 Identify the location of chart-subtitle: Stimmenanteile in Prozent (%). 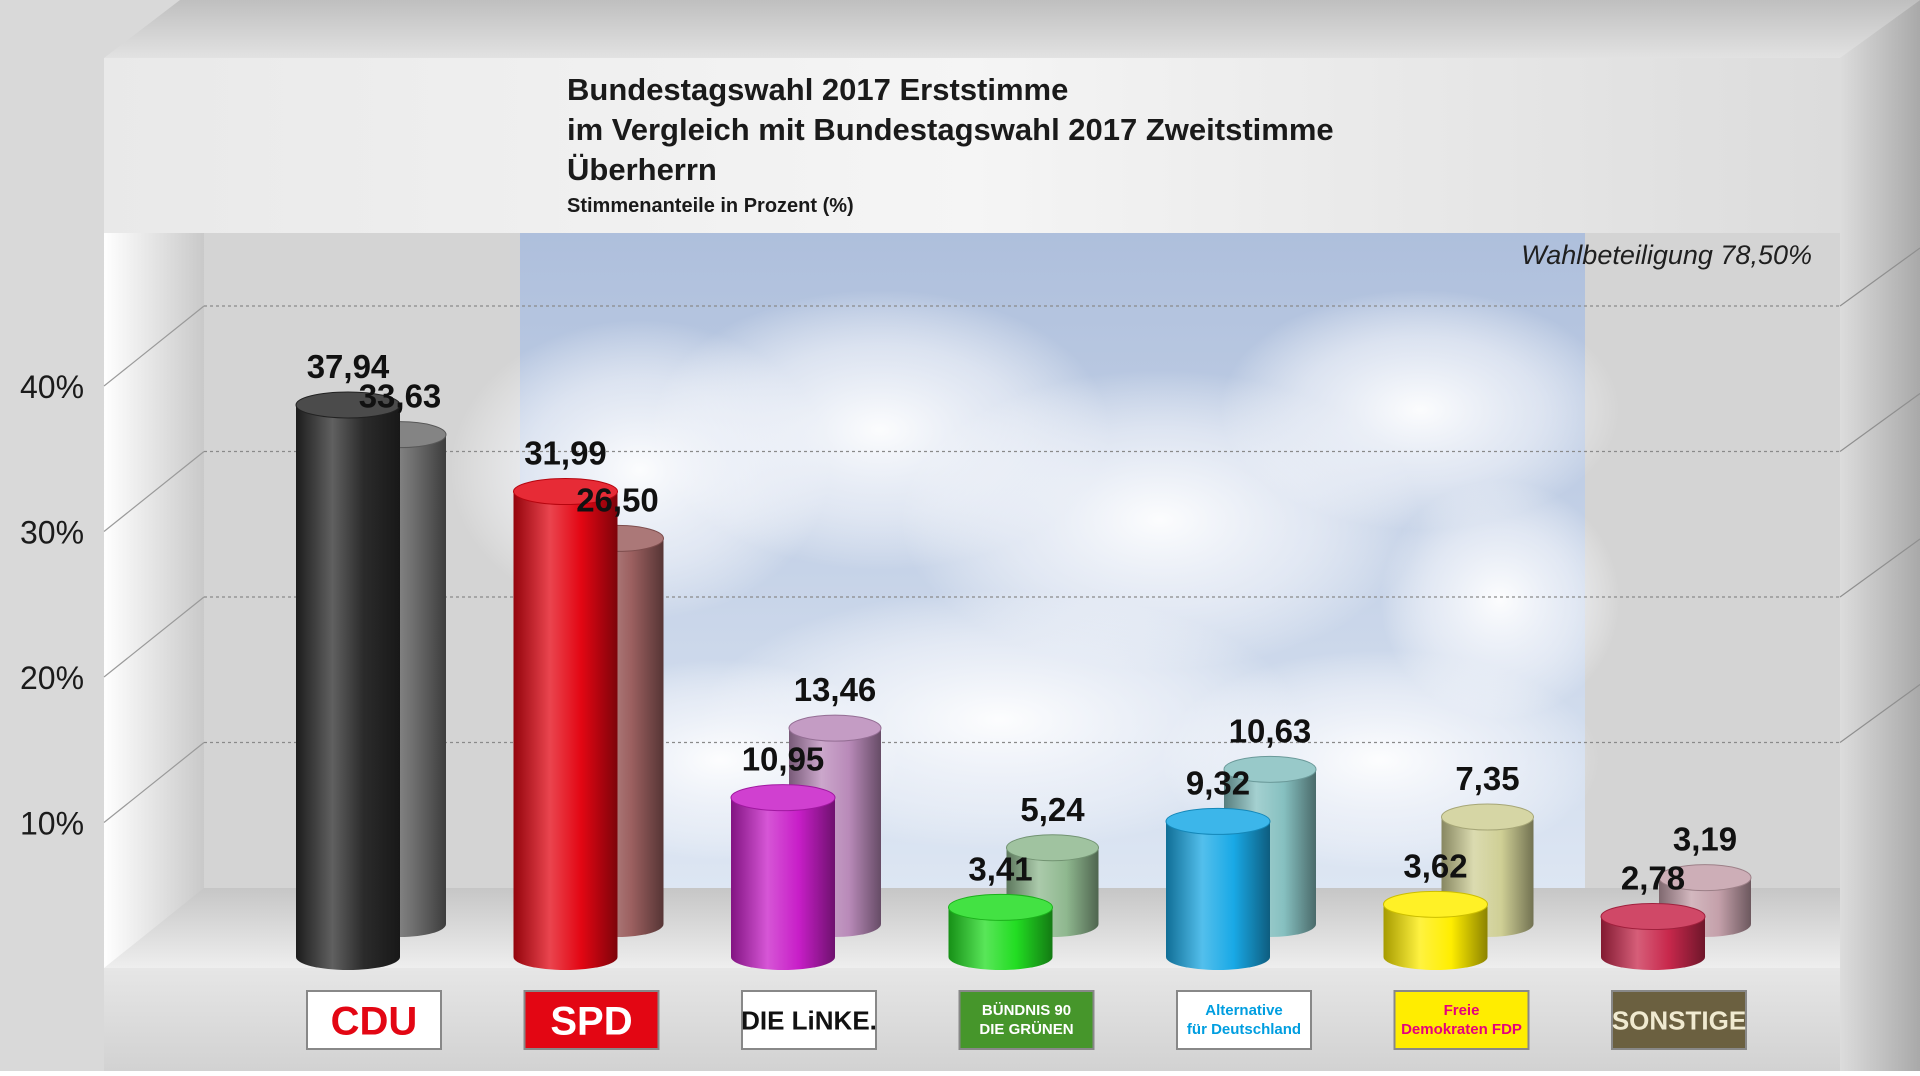
(710, 206).